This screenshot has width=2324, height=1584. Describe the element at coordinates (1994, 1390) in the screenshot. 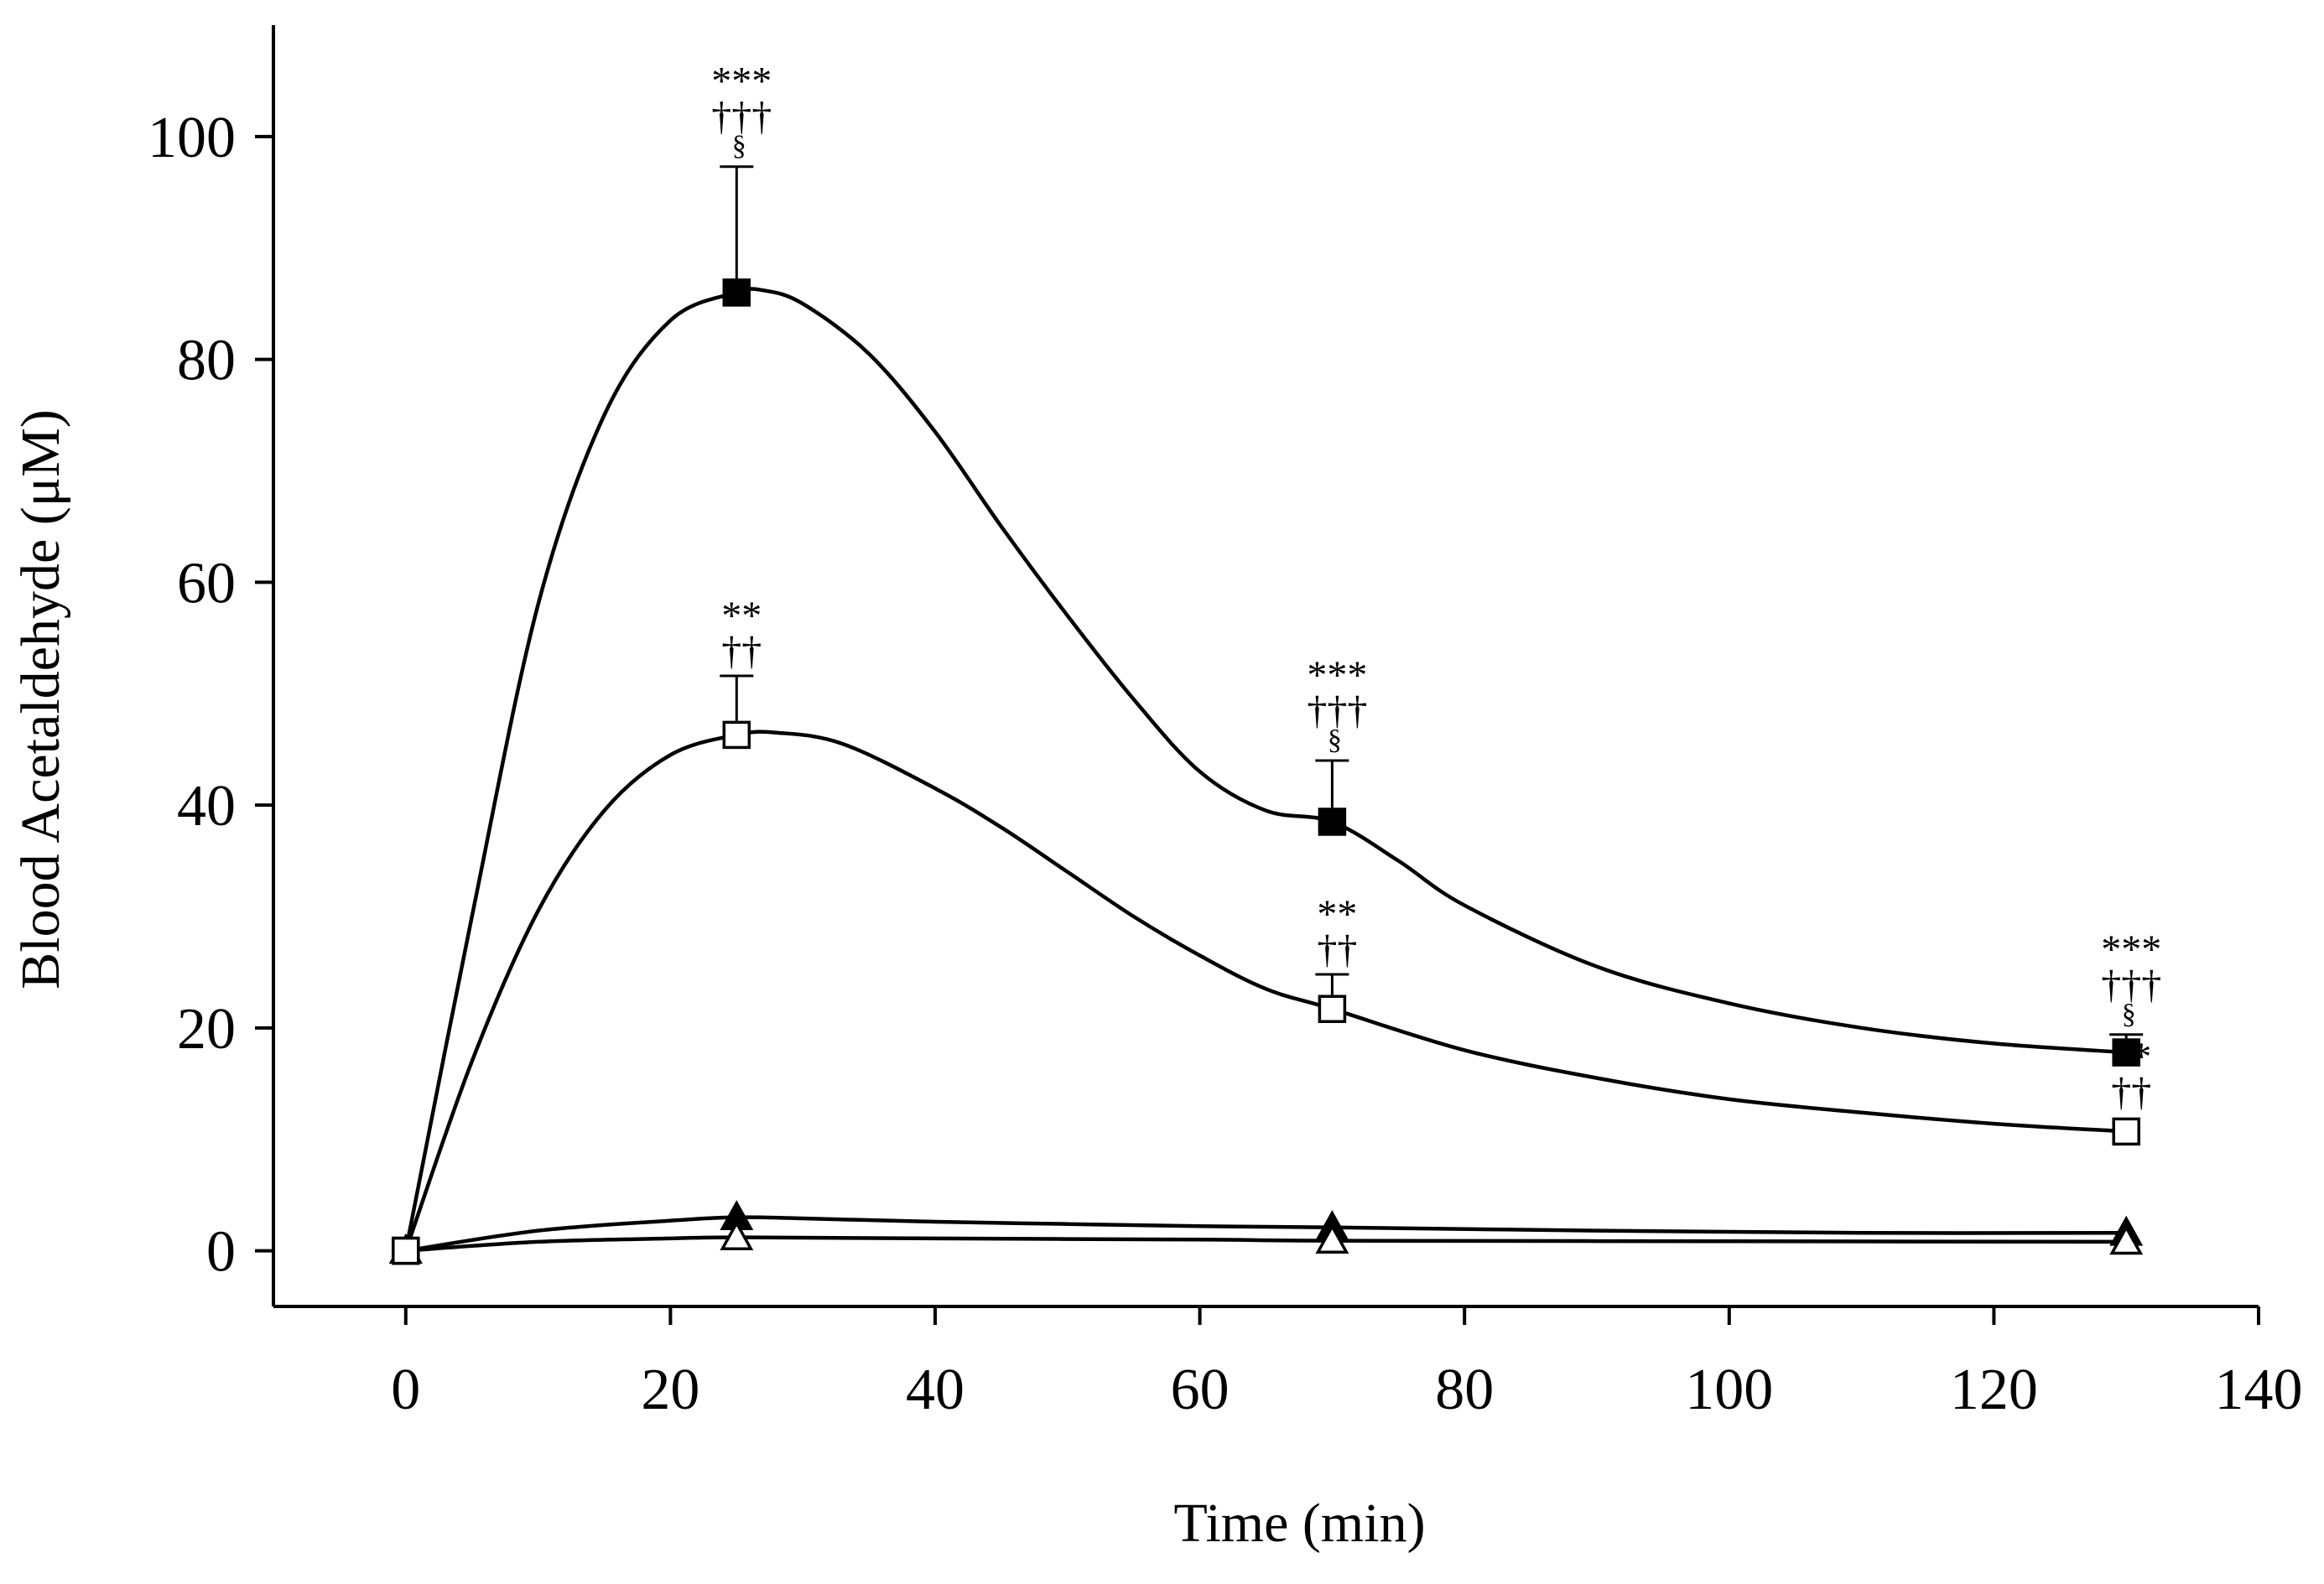

I see `x-tick-label: 120` at that location.